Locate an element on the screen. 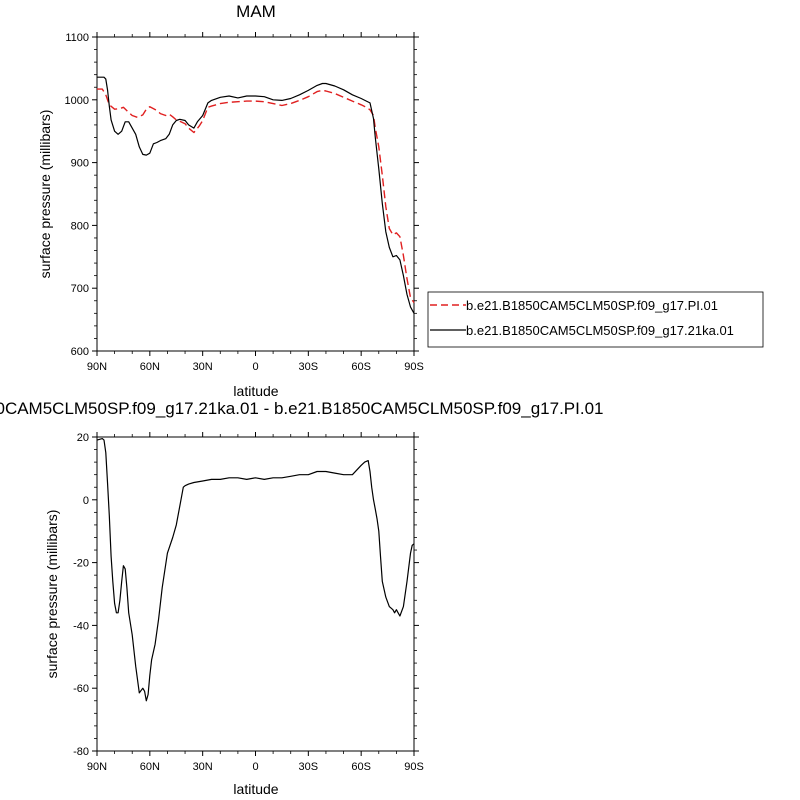 Image resolution: width=800 pixels, height=800 pixels. y-tick-label: 900 is located at coordinates (80, 164).